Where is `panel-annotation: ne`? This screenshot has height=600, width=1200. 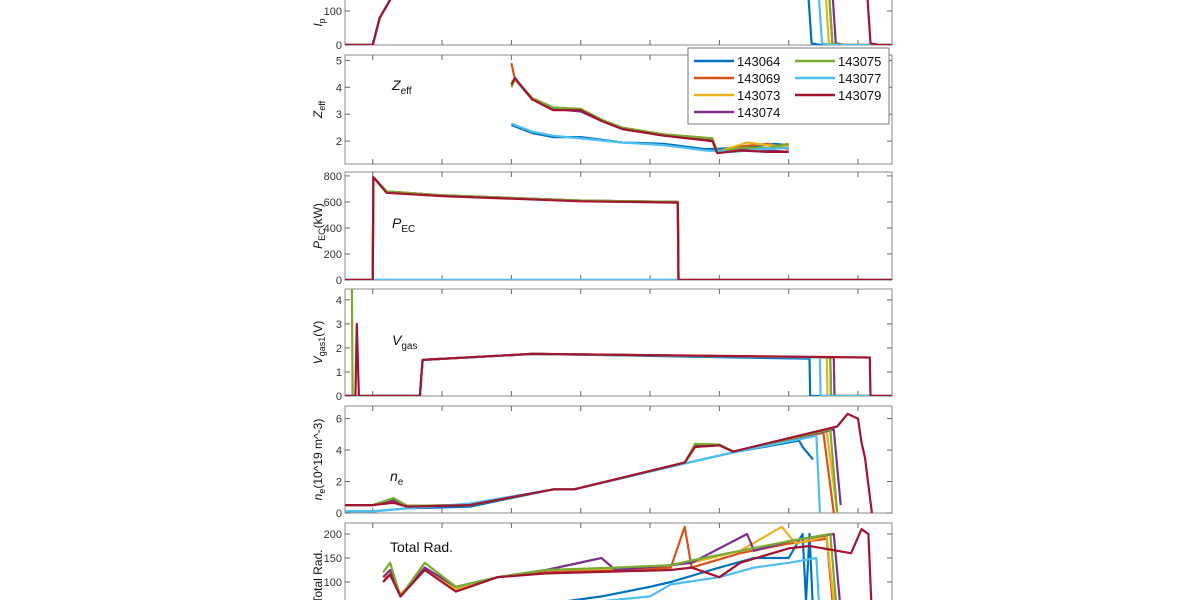
panel-annotation: ne is located at coordinates (397, 478).